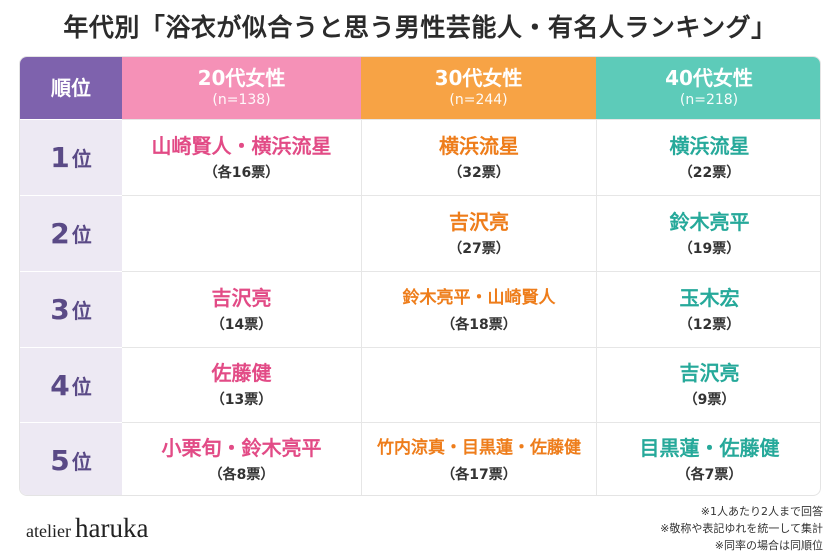 The image size is (840, 560). I want to click on vote-count: （22票）, so click(709, 172).